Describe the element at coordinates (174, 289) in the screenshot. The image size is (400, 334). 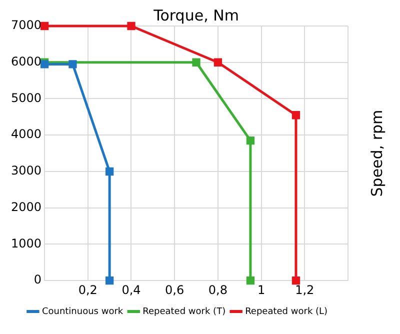
I see `x-tick-label: 0,6` at that location.